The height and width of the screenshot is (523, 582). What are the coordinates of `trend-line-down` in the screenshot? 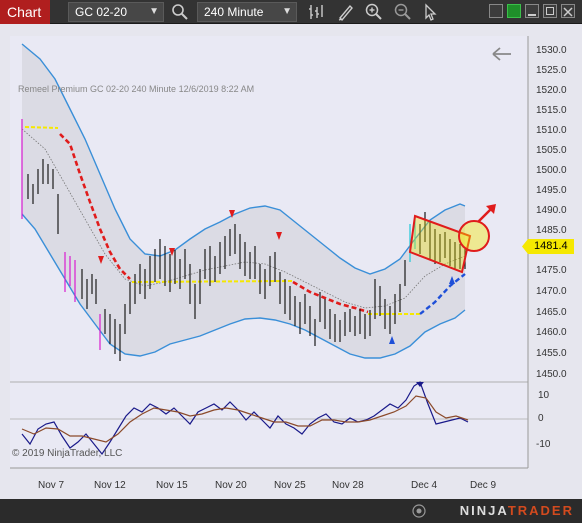 It's located at (95, 206).